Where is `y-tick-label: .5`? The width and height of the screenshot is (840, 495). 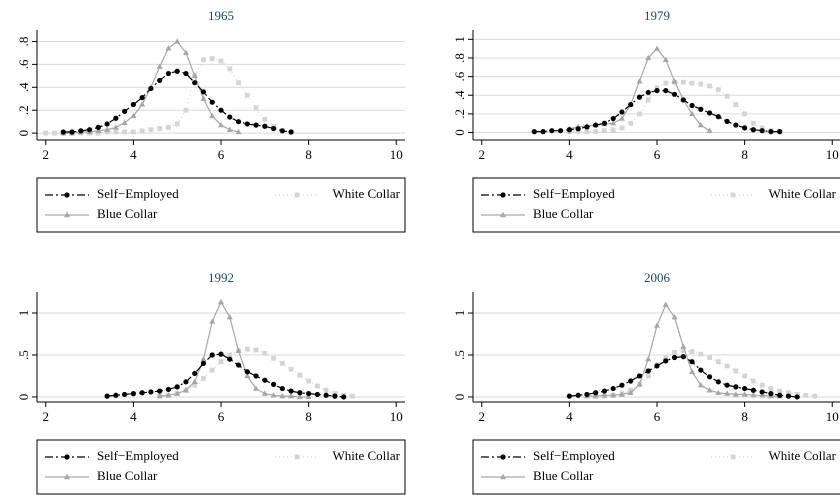 y-tick-label: .5 is located at coordinates (23, 355).